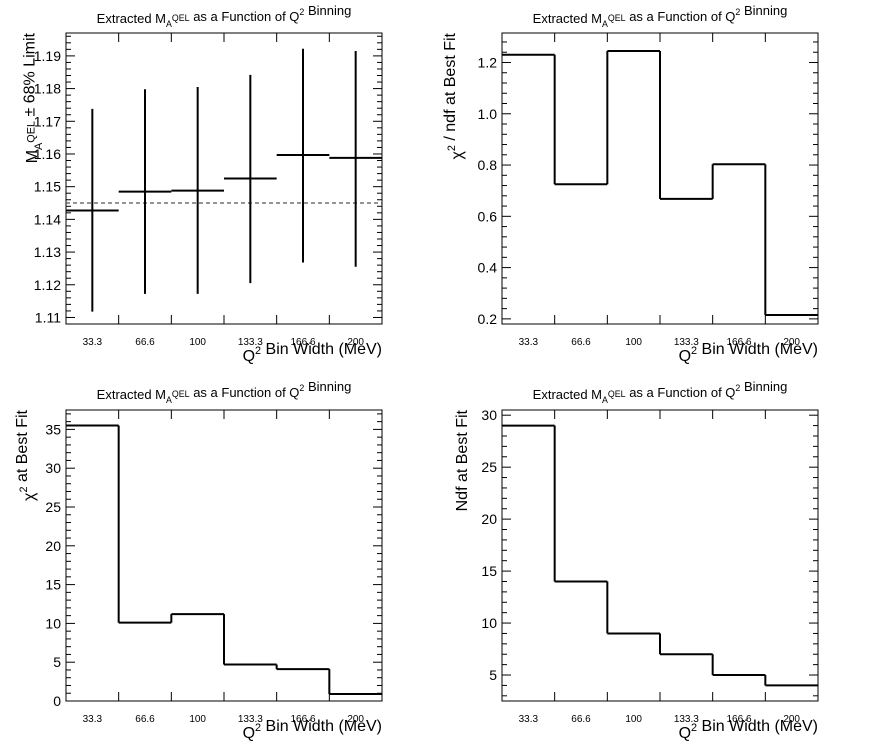 The height and width of the screenshot is (752, 869). Describe the element at coordinates (488, 319) in the screenshot. I see `y-tick-label: 0.2` at that location.